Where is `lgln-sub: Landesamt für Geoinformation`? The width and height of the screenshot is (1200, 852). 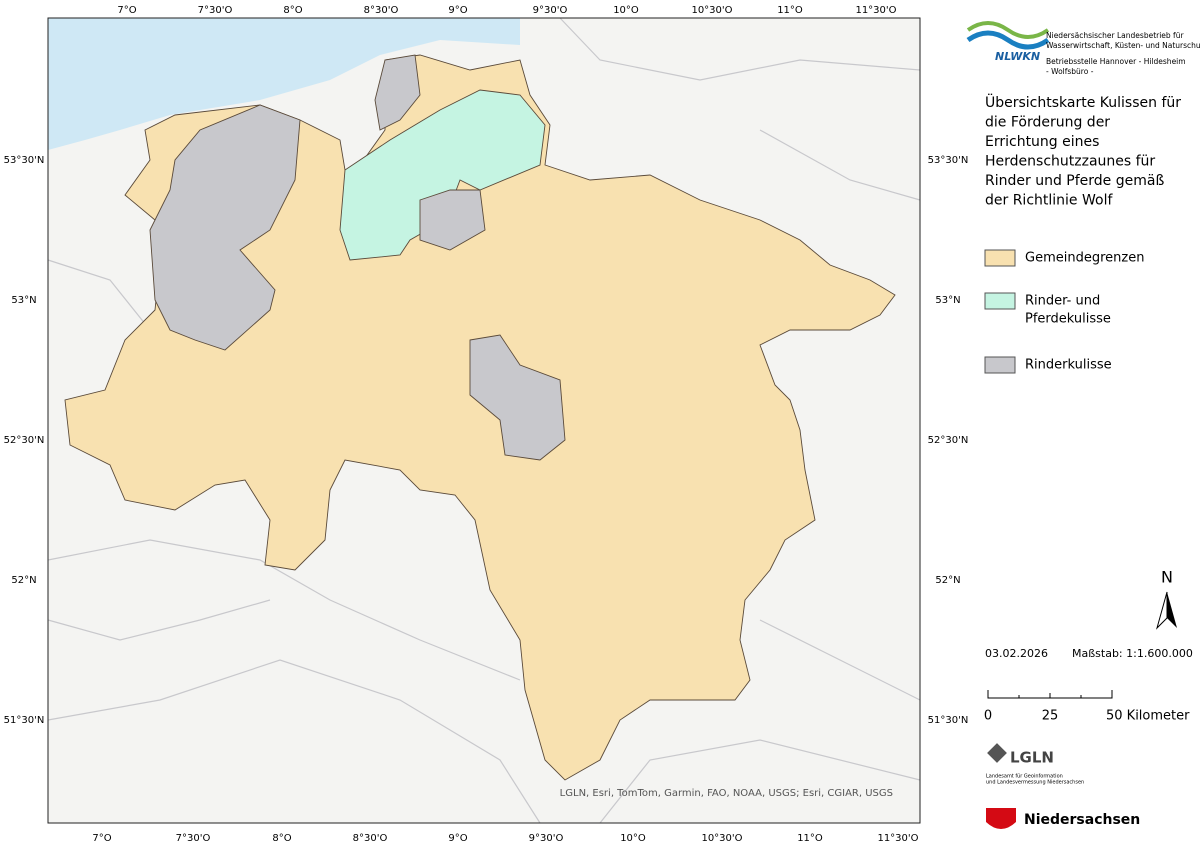
lgln-sub: Landesamt für Geoinformation is located at coordinates (1024, 777).